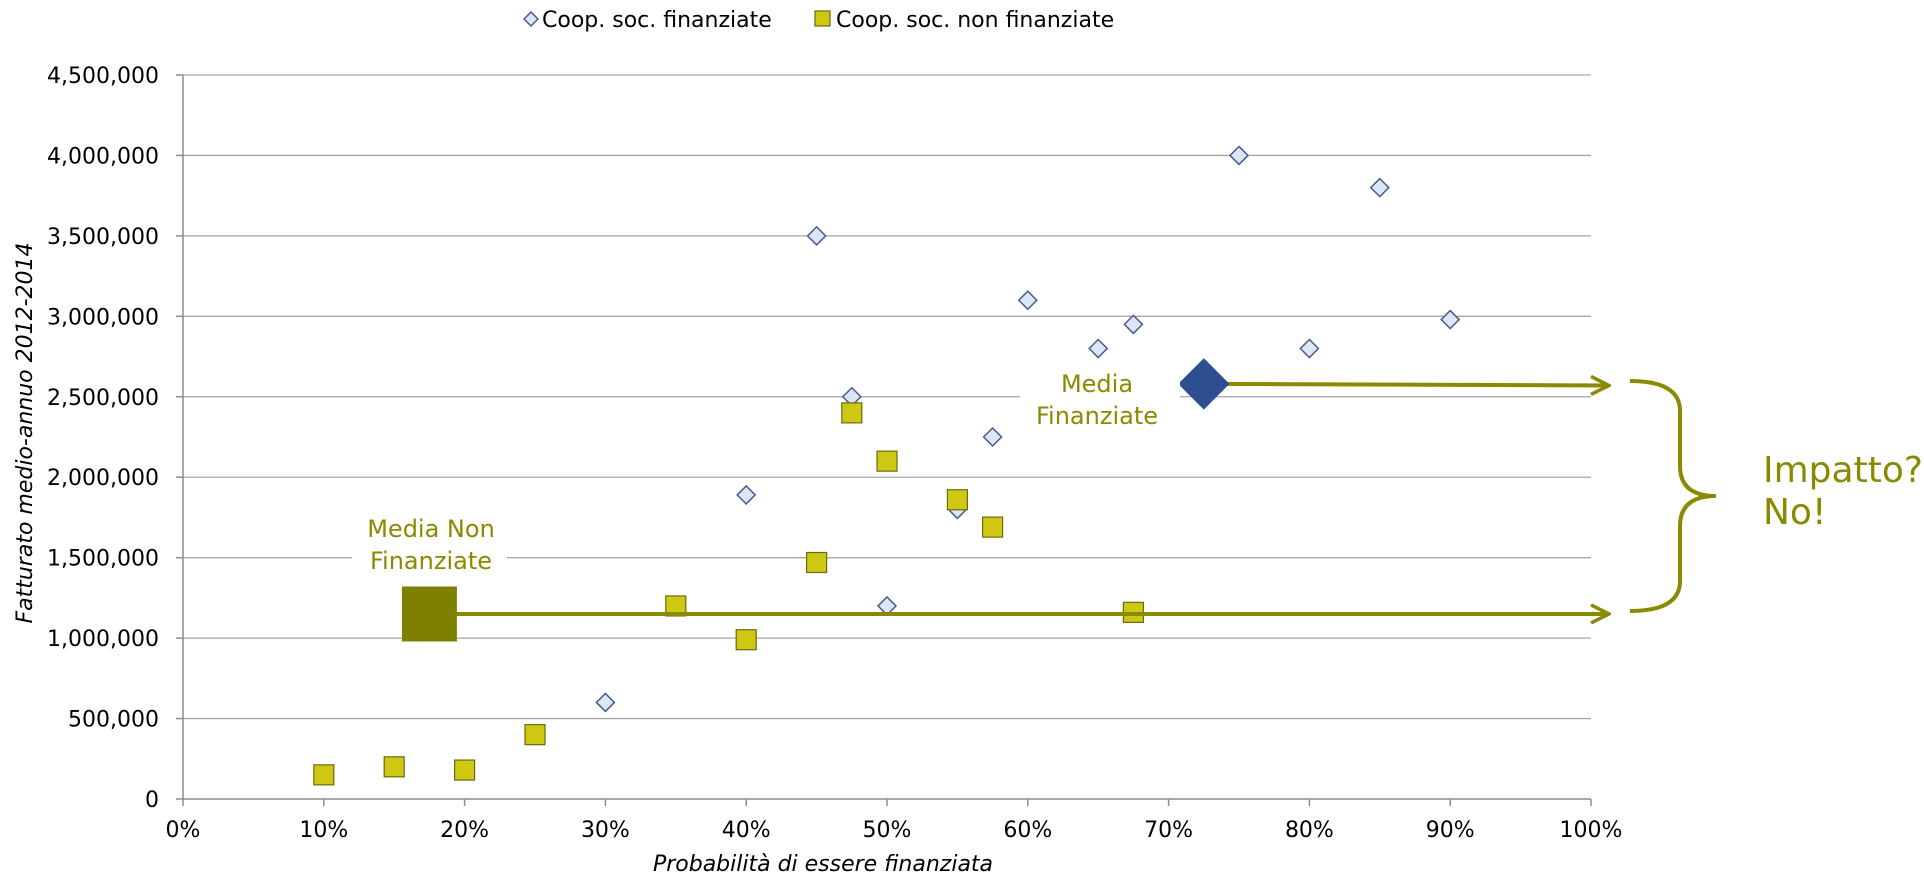  What do you see at coordinates (431, 561) in the screenshot?
I see `mean-non-finanziate-label: Finanziate` at bounding box center [431, 561].